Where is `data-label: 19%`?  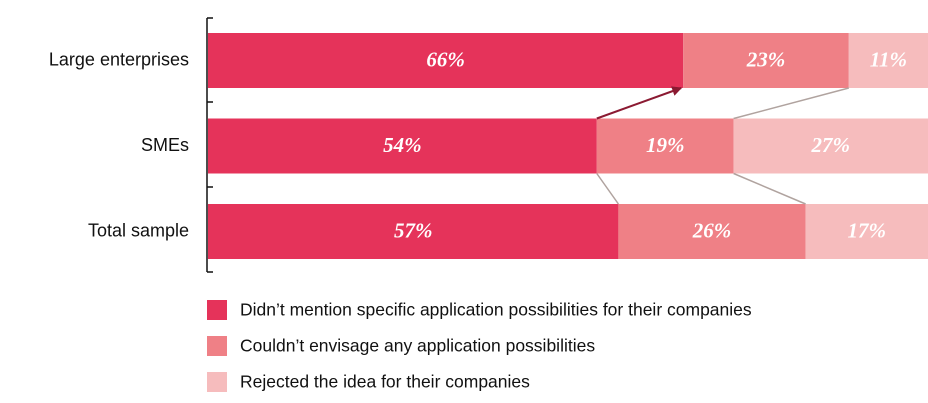
data-label: 19% is located at coordinates (665, 145).